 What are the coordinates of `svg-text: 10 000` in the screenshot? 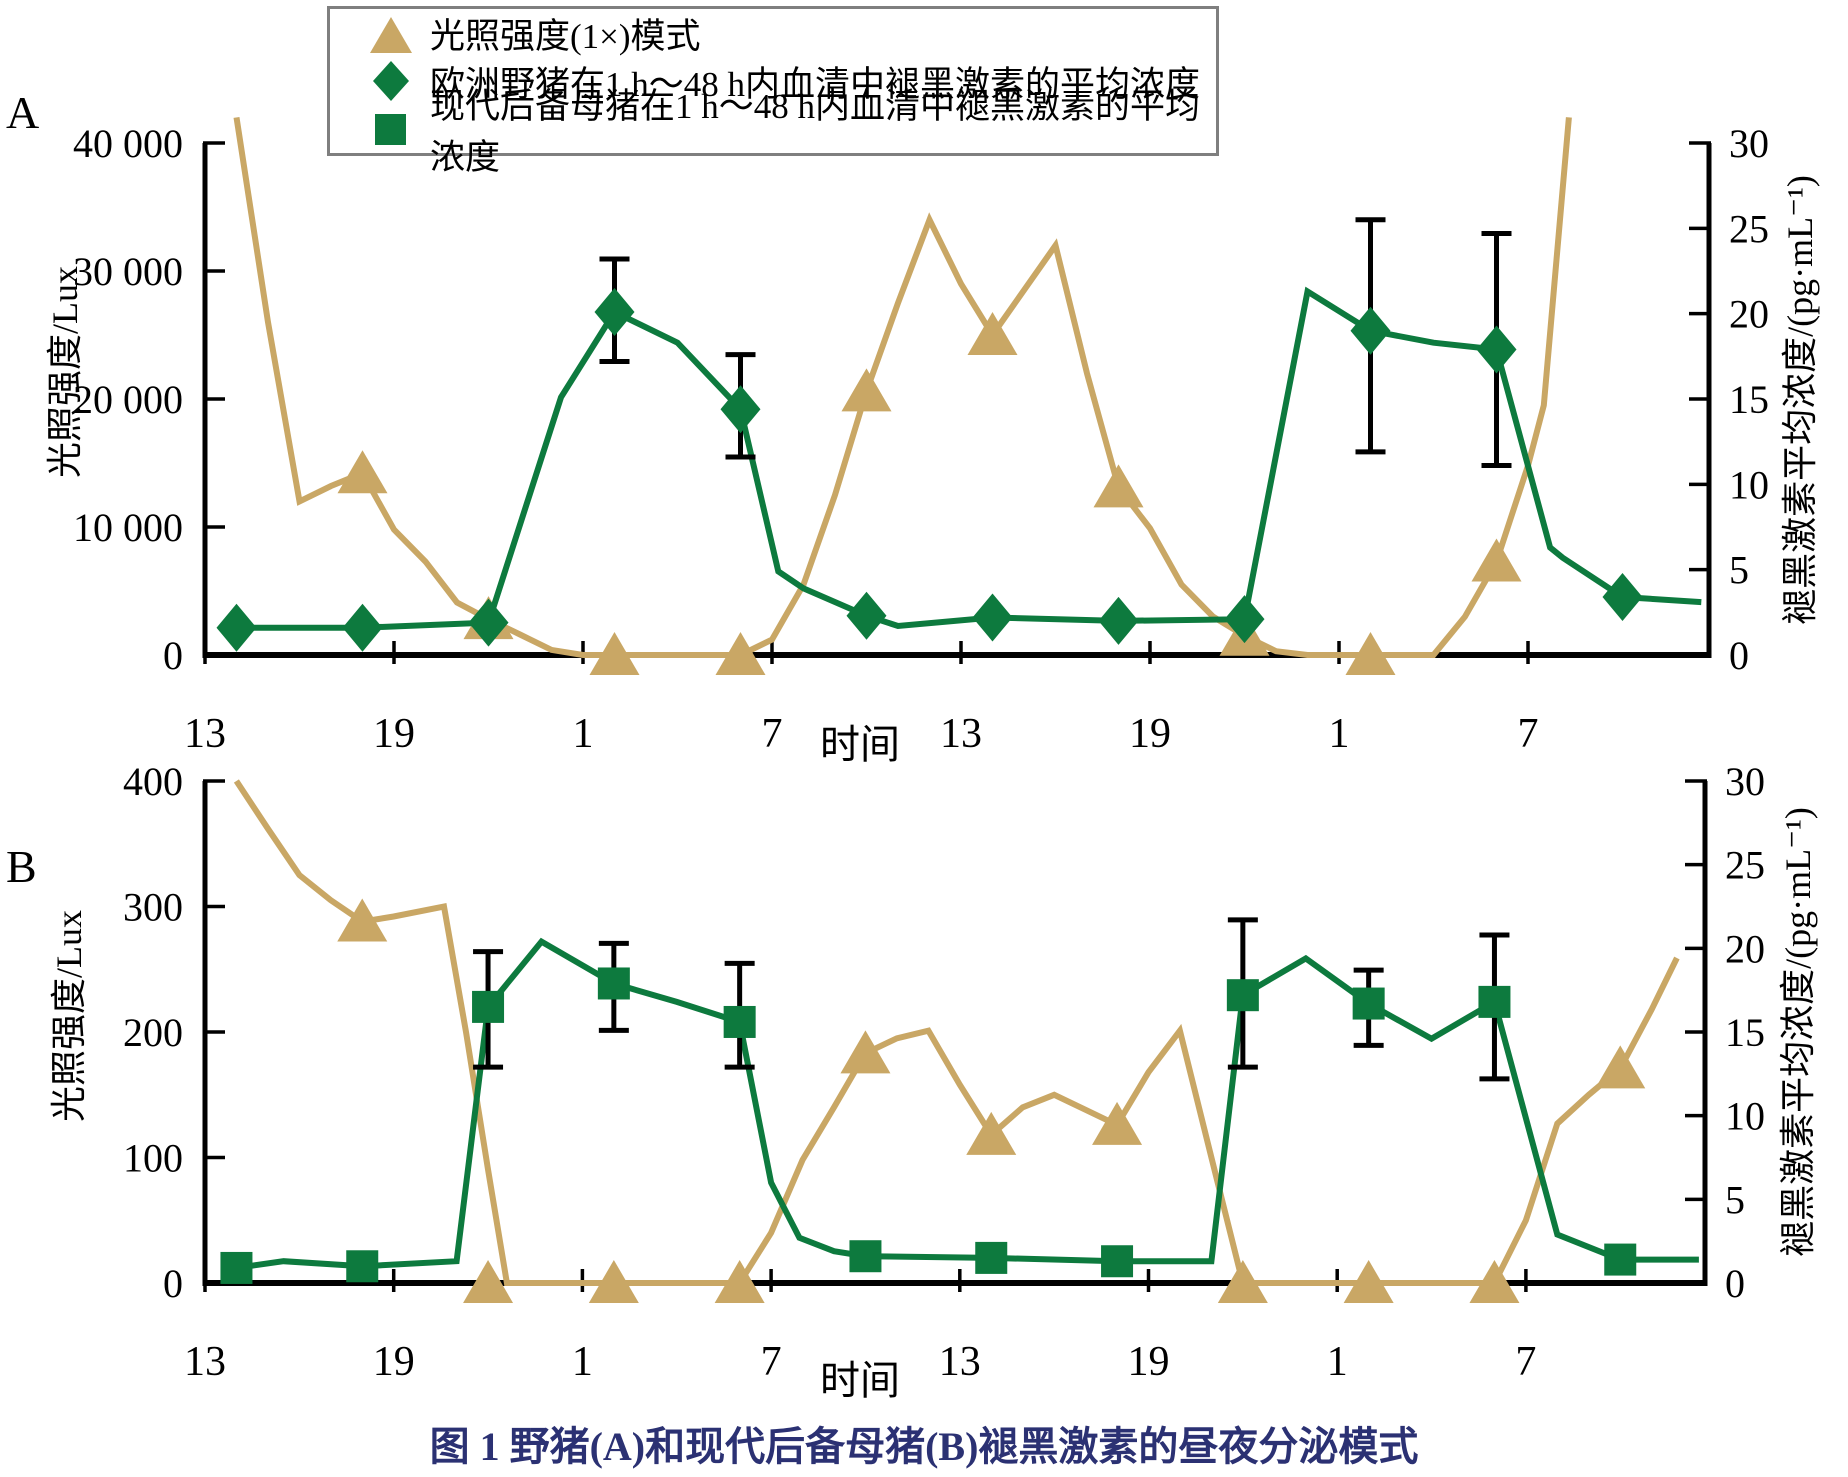 It's located at (128, 527).